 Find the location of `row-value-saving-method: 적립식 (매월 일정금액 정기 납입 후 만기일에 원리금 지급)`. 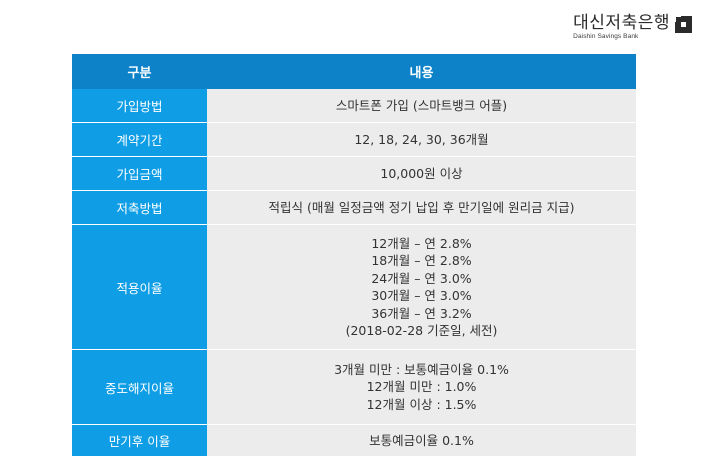

row-value-saving-method: 적립식 (매월 일정금액 정기 납입 후 만기일에 원리금 지급) is located at coordinates (421, 207).